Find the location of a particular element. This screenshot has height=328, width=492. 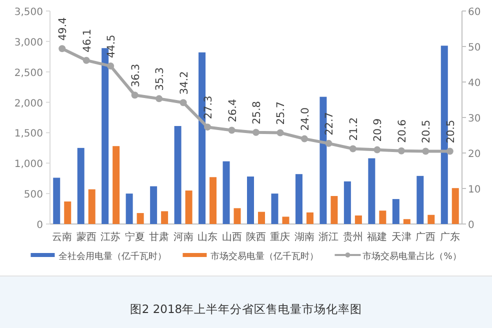

data-label: 27.3 is located at coordinates (208, 108).